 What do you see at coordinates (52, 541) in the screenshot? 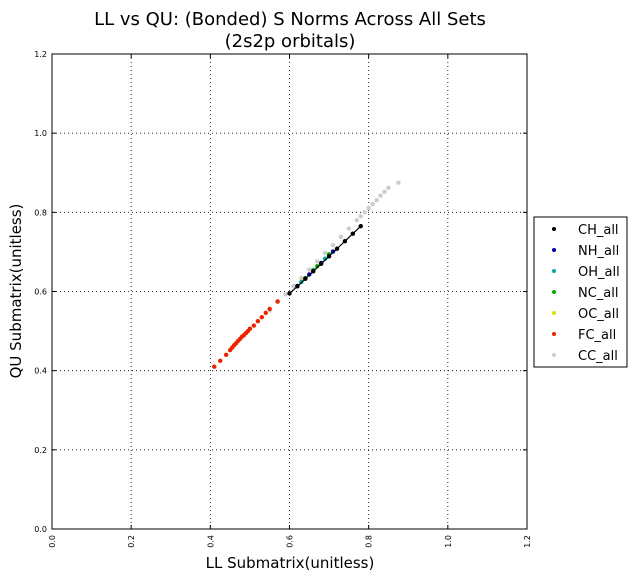
I see `x-tick-label: 0.0` at bounding box center [52, 541].